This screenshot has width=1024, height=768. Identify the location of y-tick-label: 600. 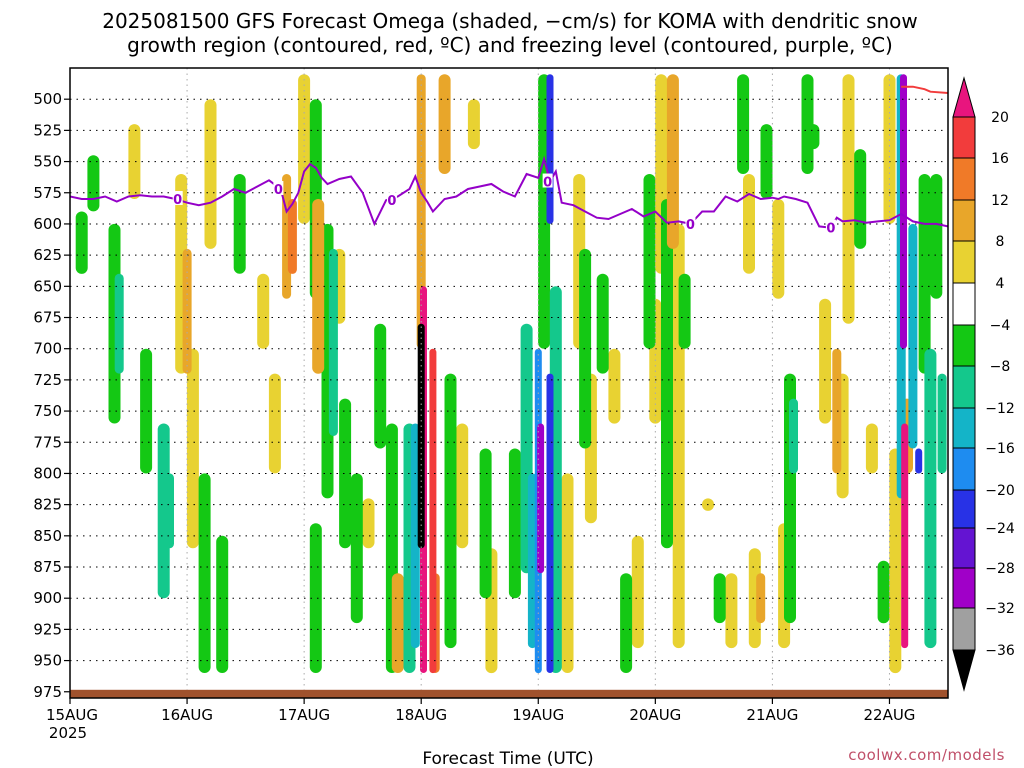
(47, 224).